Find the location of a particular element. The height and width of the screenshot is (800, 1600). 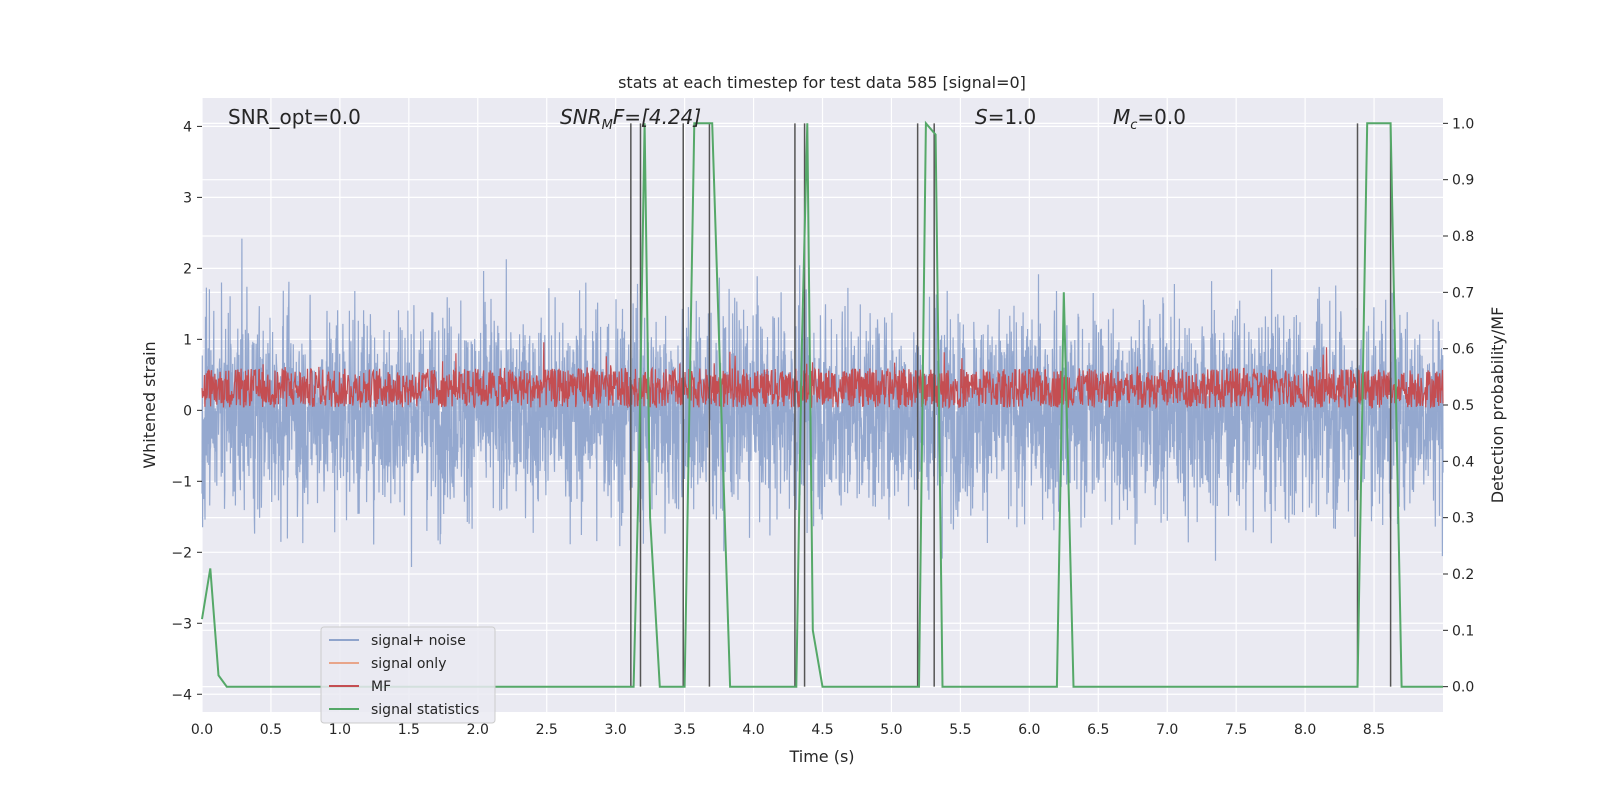

x-tick-label: 7.5 is located at coordinates (1236, 730).